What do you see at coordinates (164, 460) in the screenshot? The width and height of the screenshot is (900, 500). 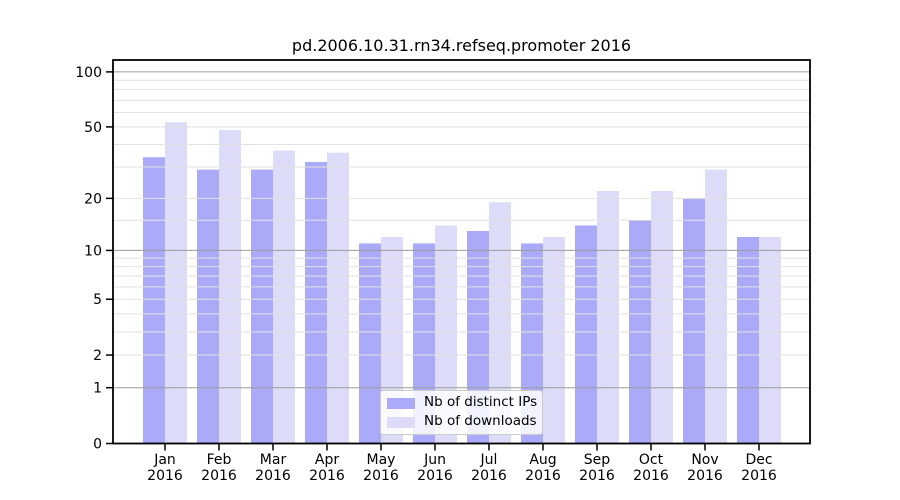 I see `x-tick-label-month-jan: Jan` at bounding box center [164, 460].